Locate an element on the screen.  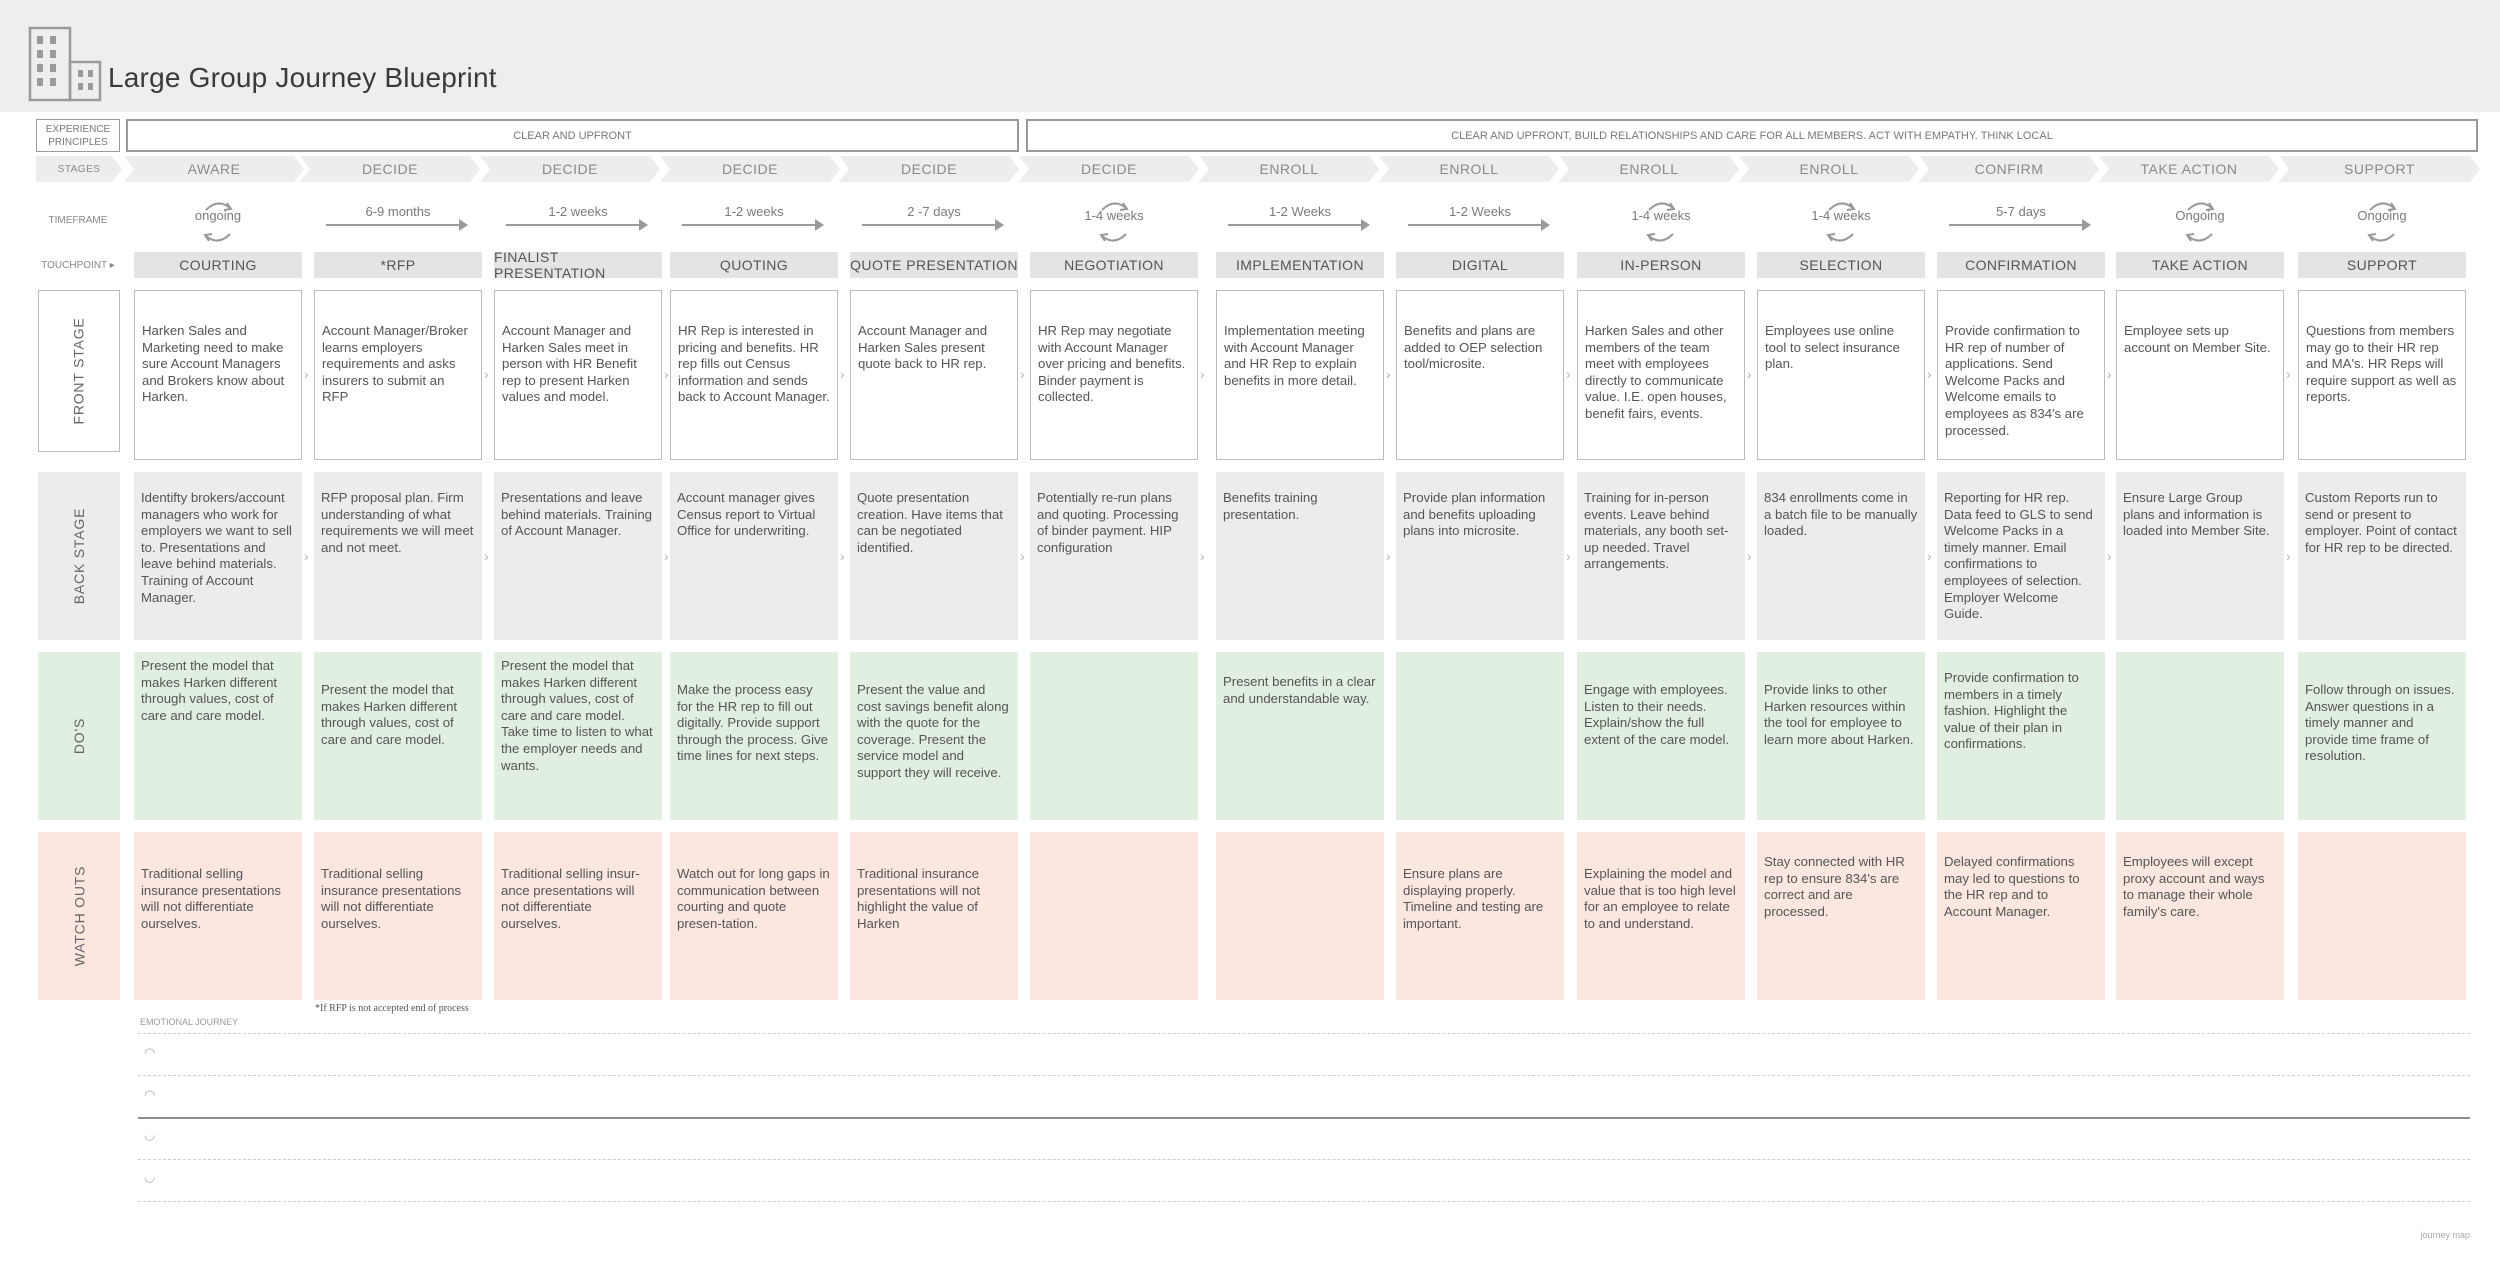
corner-note: journey map is located at coordinates (2445, 1235).